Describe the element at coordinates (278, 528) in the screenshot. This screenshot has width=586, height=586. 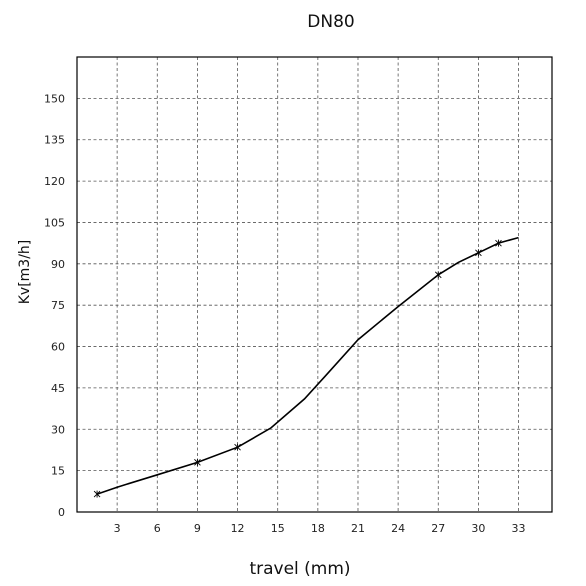
I see `x-tick-label: 15` at that location.